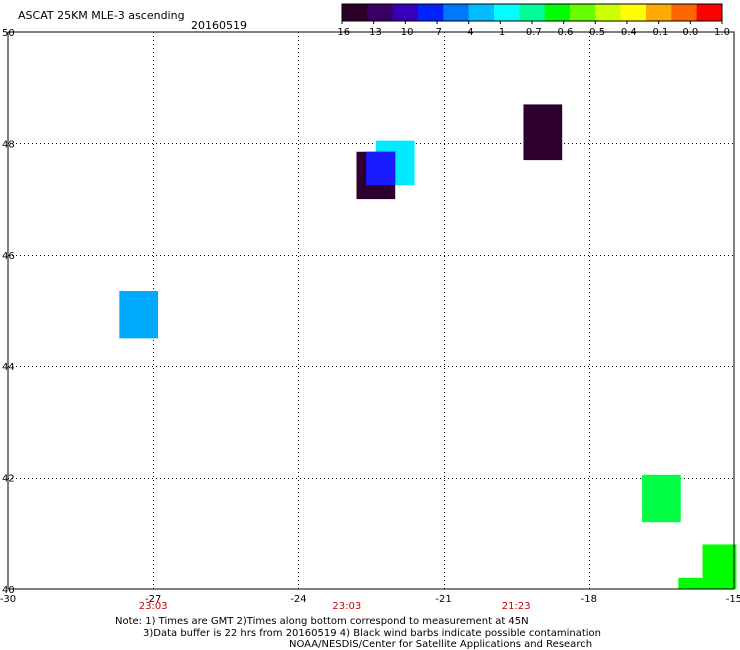 Image resolution: width=740 pixels, height=650 pixels. Describe the element at coordinates (8, 256) in the screenshot. I see `lat-label: 46` at that location.